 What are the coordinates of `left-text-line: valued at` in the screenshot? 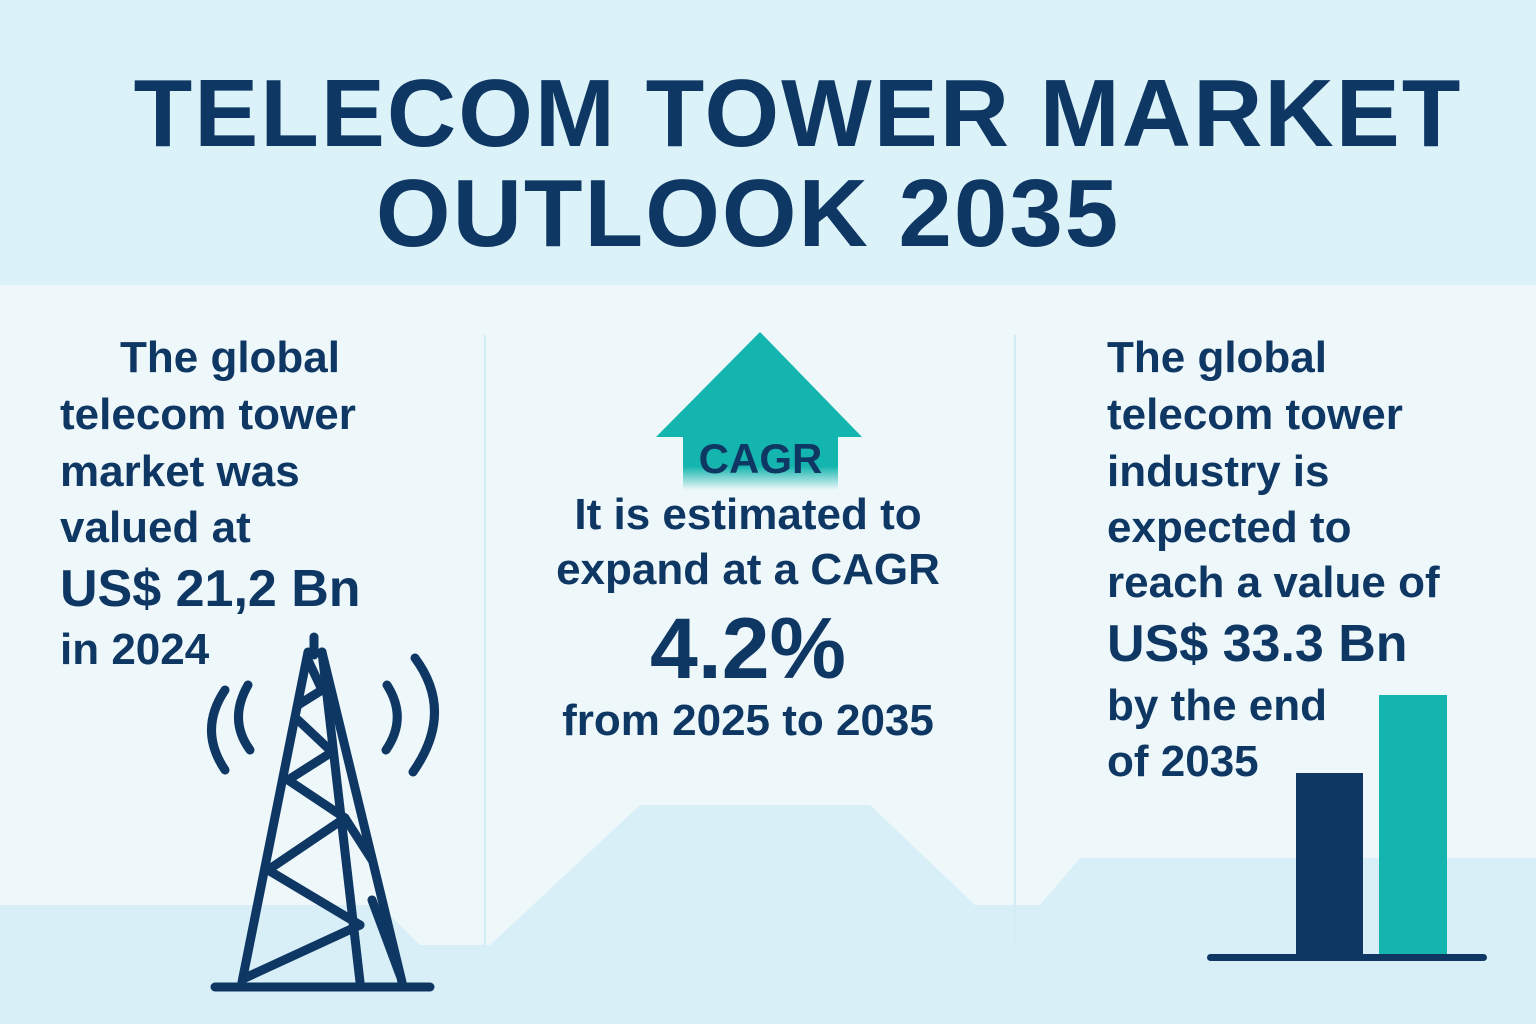 It's located at (155, 527).